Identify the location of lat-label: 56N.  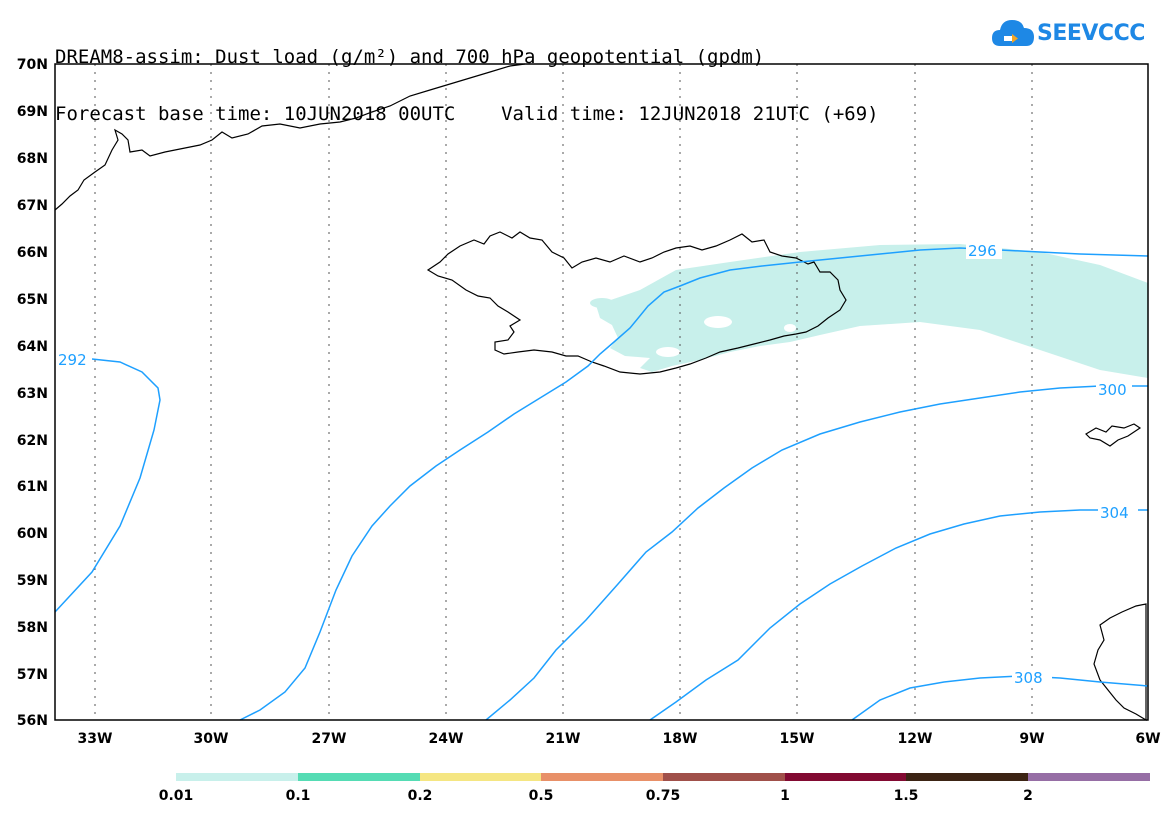
(32, 721).